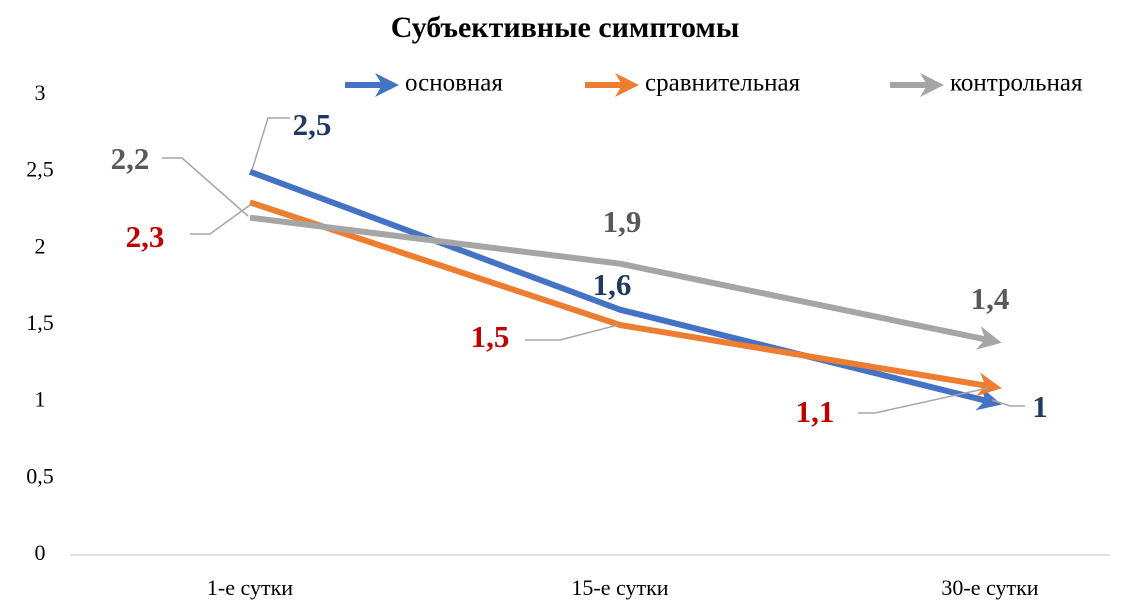 The image size is (1123, 609). I want to click on y-tick-label: 0,5, so click(40, 475).